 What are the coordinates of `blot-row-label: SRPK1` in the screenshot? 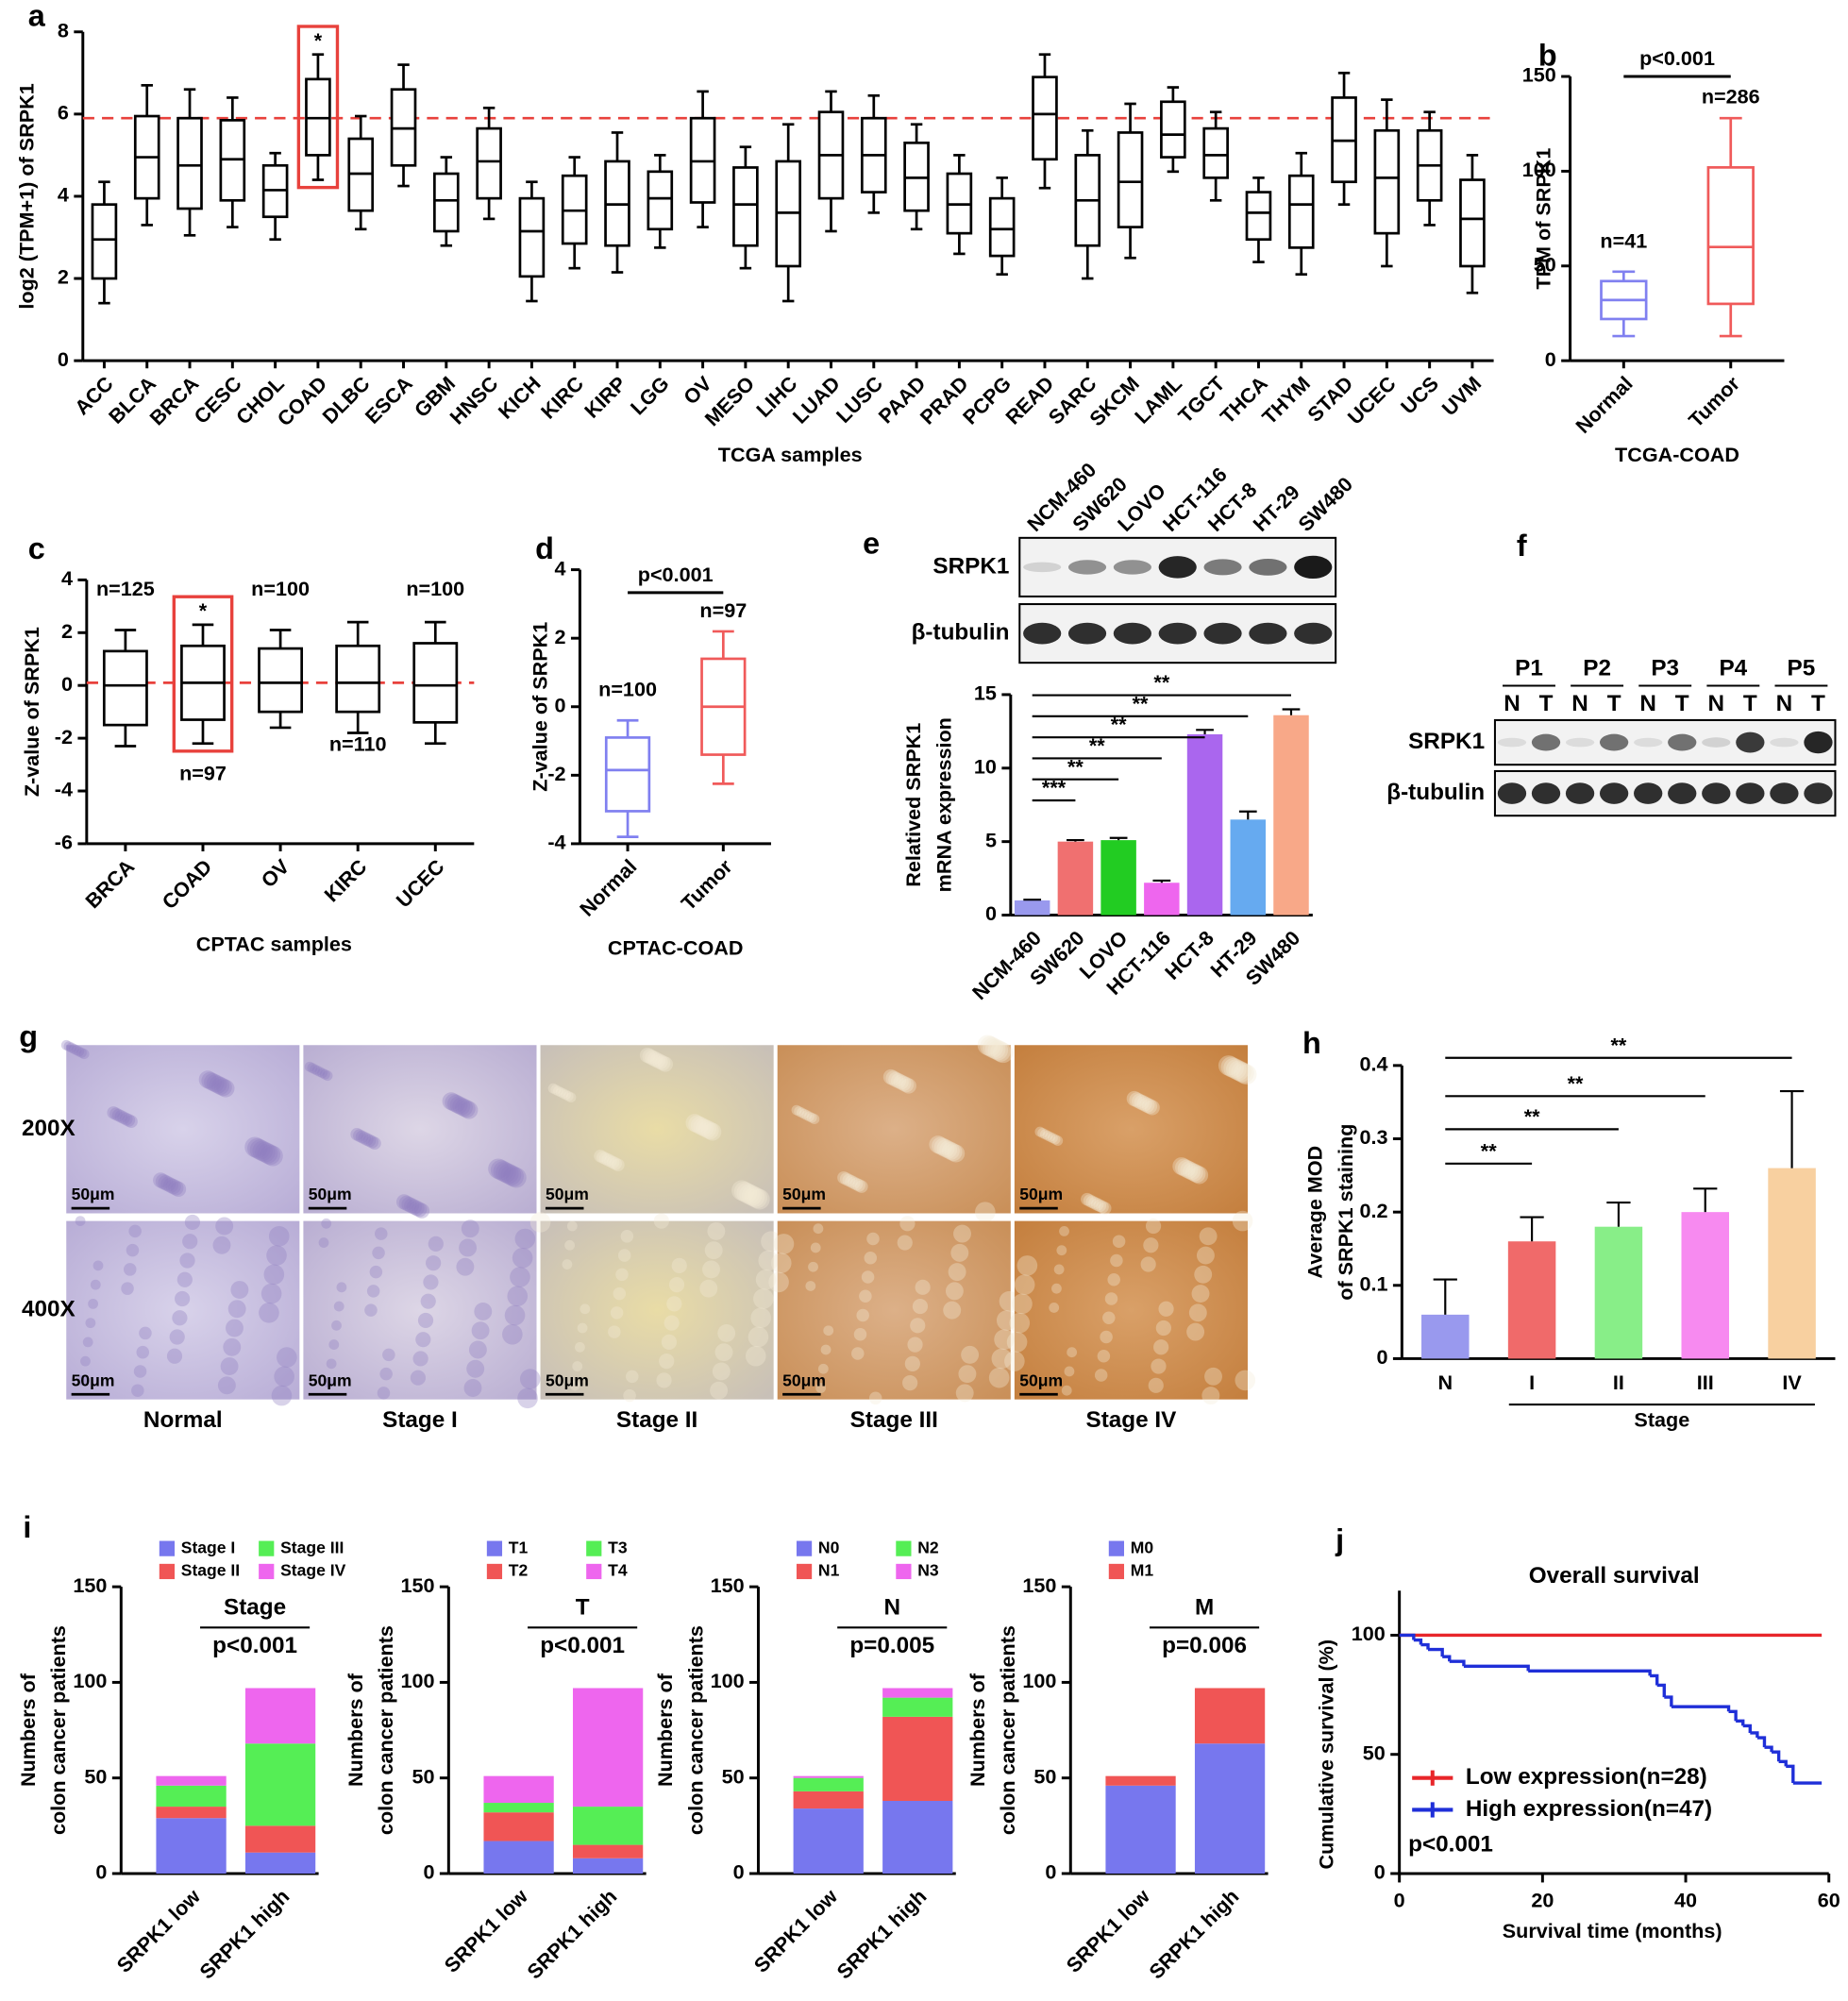 It's located at (970, 566).